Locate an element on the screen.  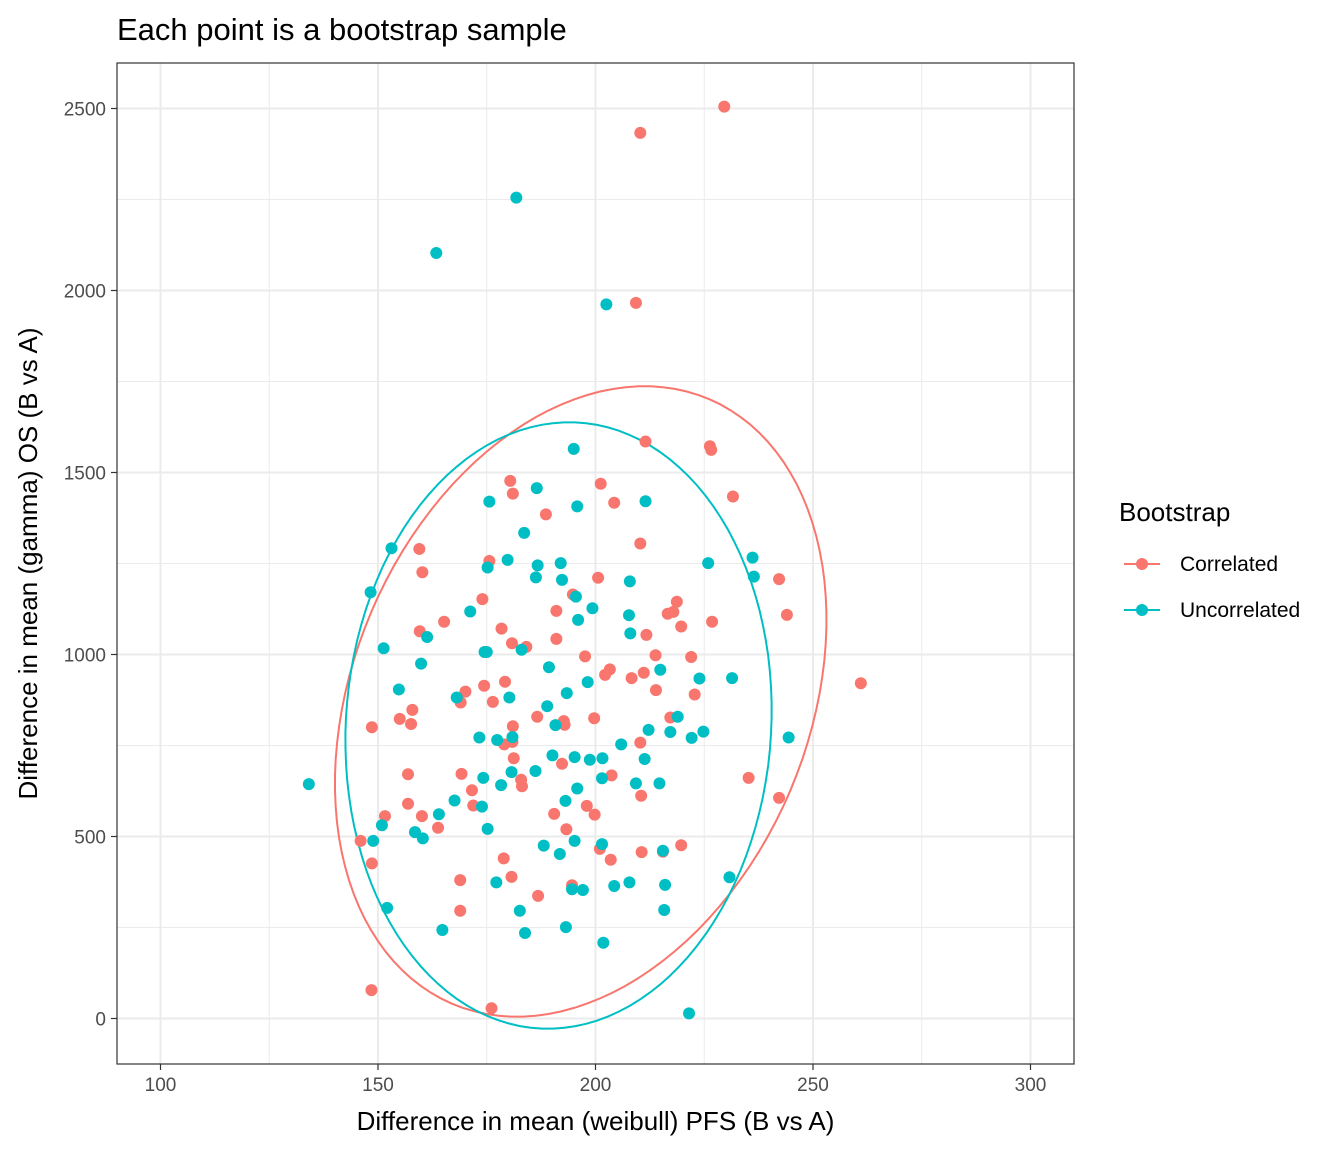
y-tick-label: 2000 is located at coordinates (85, 292).